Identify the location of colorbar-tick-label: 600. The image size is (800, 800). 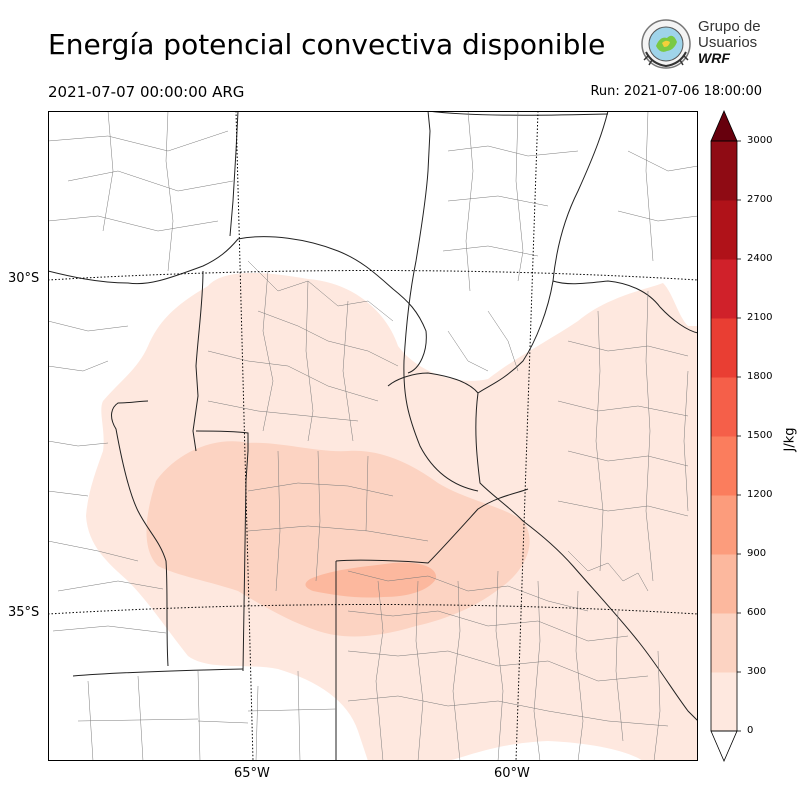
(757, 612).